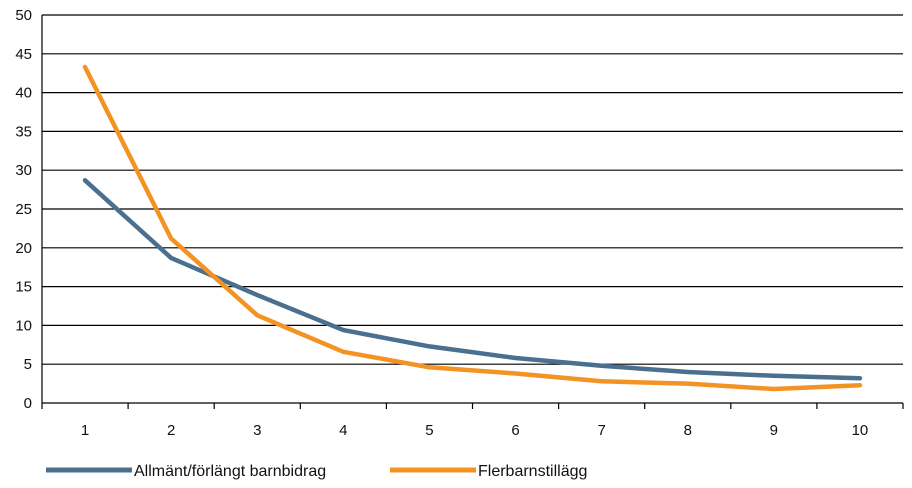 The height and width of the screenshot is (488, 912). I want to click on x-tick-label: 8, so click(688, 430).